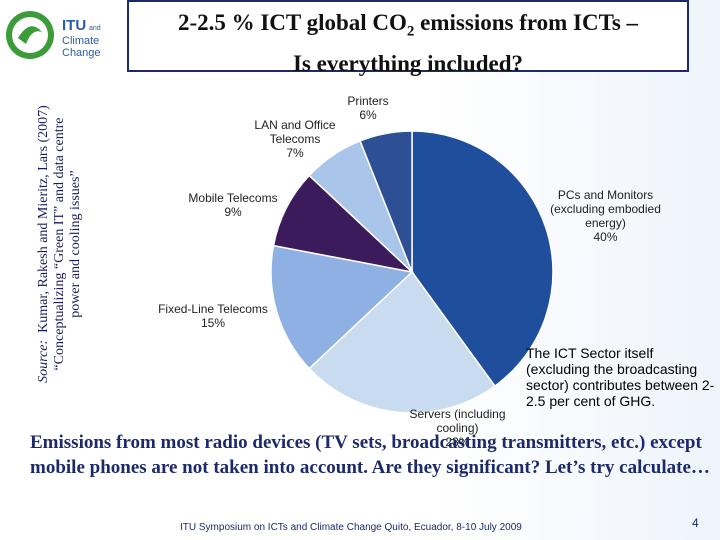  I want to click on value-label: 6%, so click(368, 115).